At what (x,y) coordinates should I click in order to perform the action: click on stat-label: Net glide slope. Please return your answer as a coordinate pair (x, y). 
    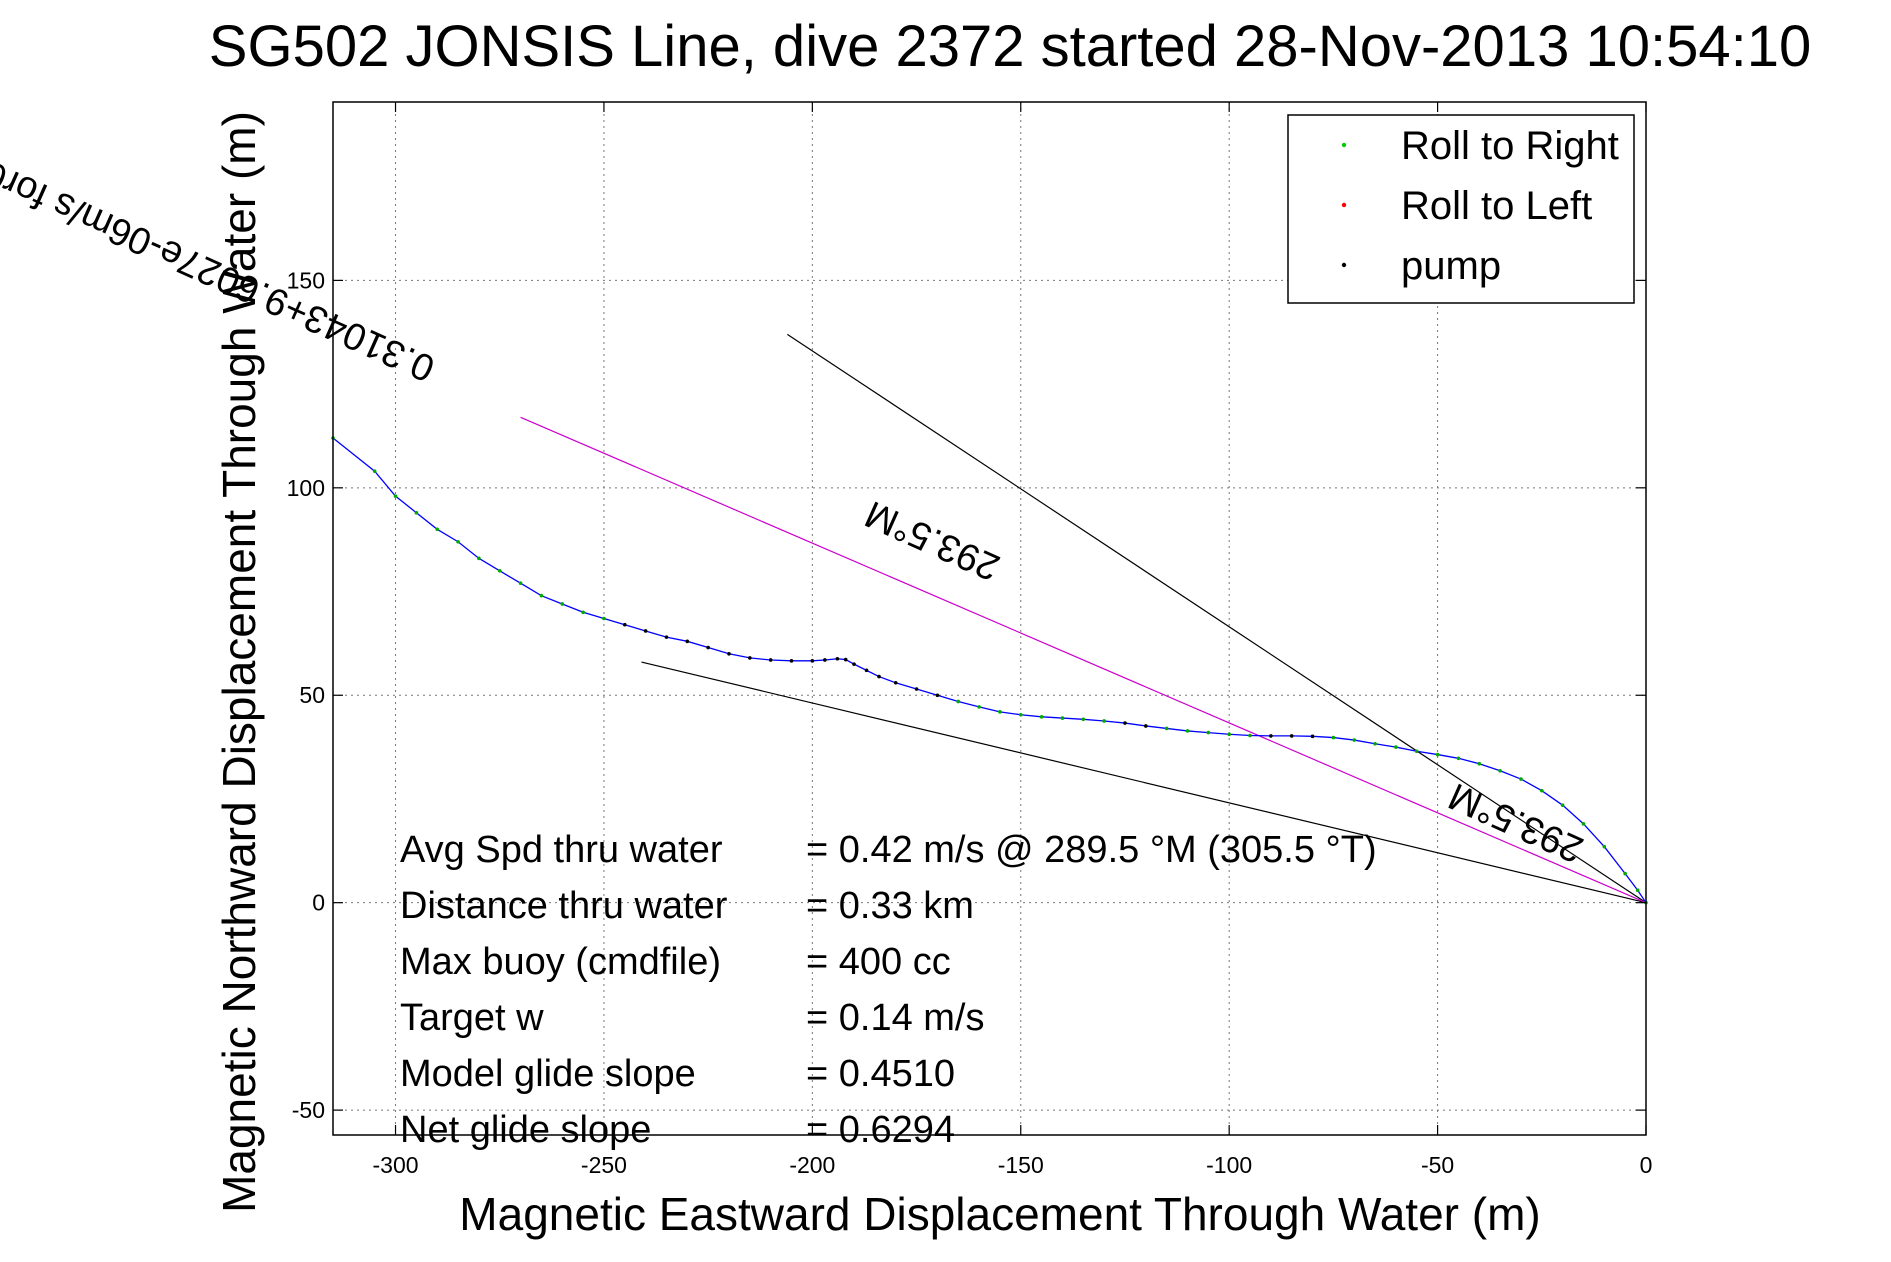
    Looking at the image, I should click on (525, 1130).